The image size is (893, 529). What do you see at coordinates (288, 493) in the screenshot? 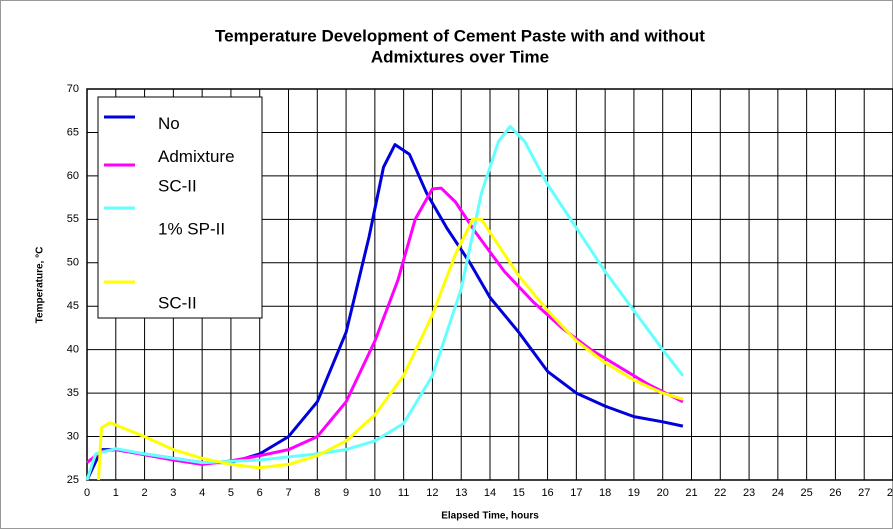
I see `x-tick-label: 7` at bounding box center [288, 493].